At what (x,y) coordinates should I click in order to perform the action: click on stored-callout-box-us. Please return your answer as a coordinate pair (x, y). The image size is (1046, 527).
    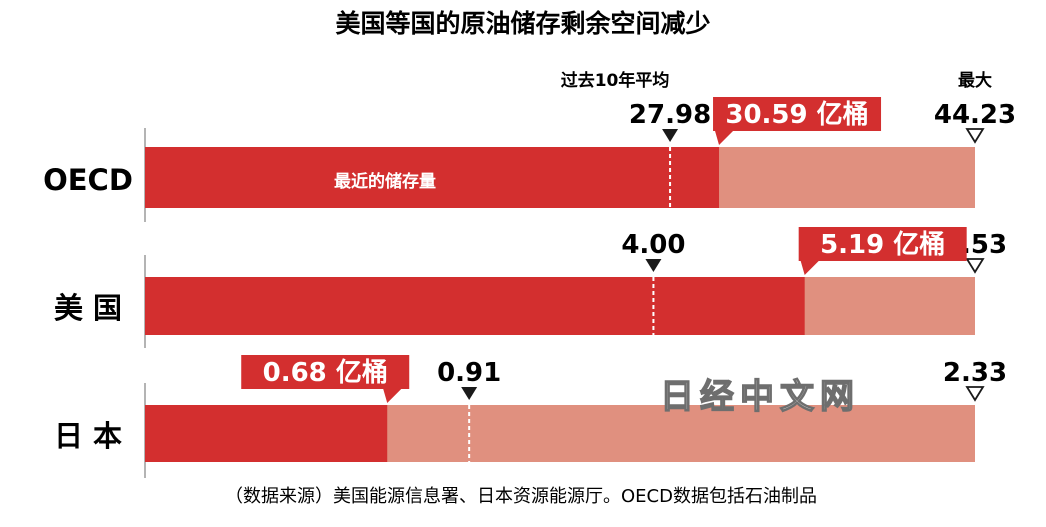
    Looking at the image, I should click on (882, 244).